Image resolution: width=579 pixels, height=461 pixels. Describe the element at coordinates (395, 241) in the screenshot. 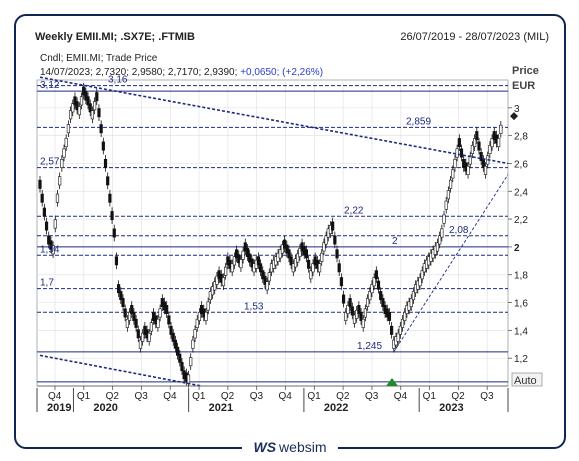

I see `level-label: 2` at that location.